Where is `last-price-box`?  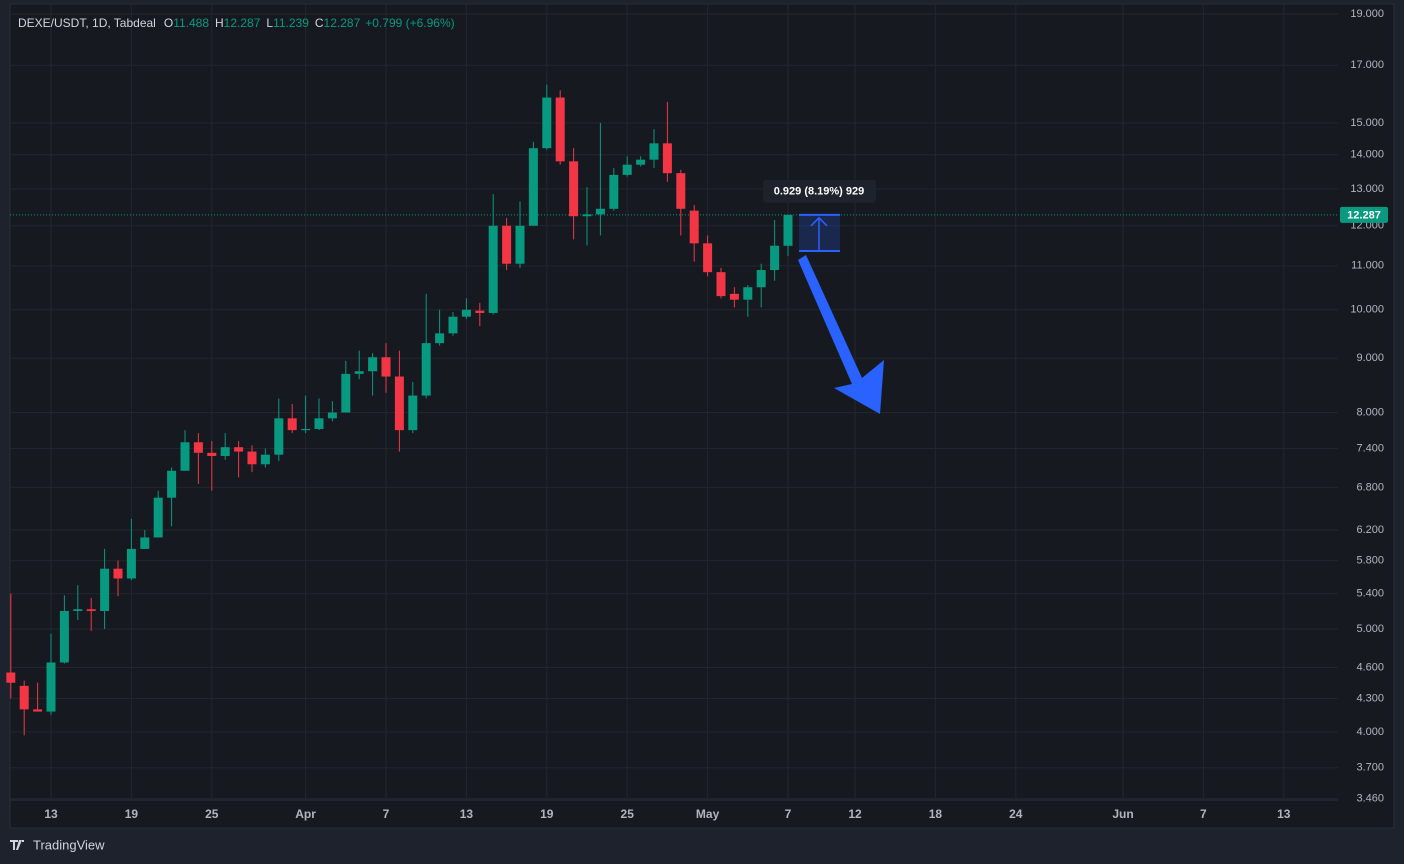
last-price-box is located at coordinates (1364, 214).